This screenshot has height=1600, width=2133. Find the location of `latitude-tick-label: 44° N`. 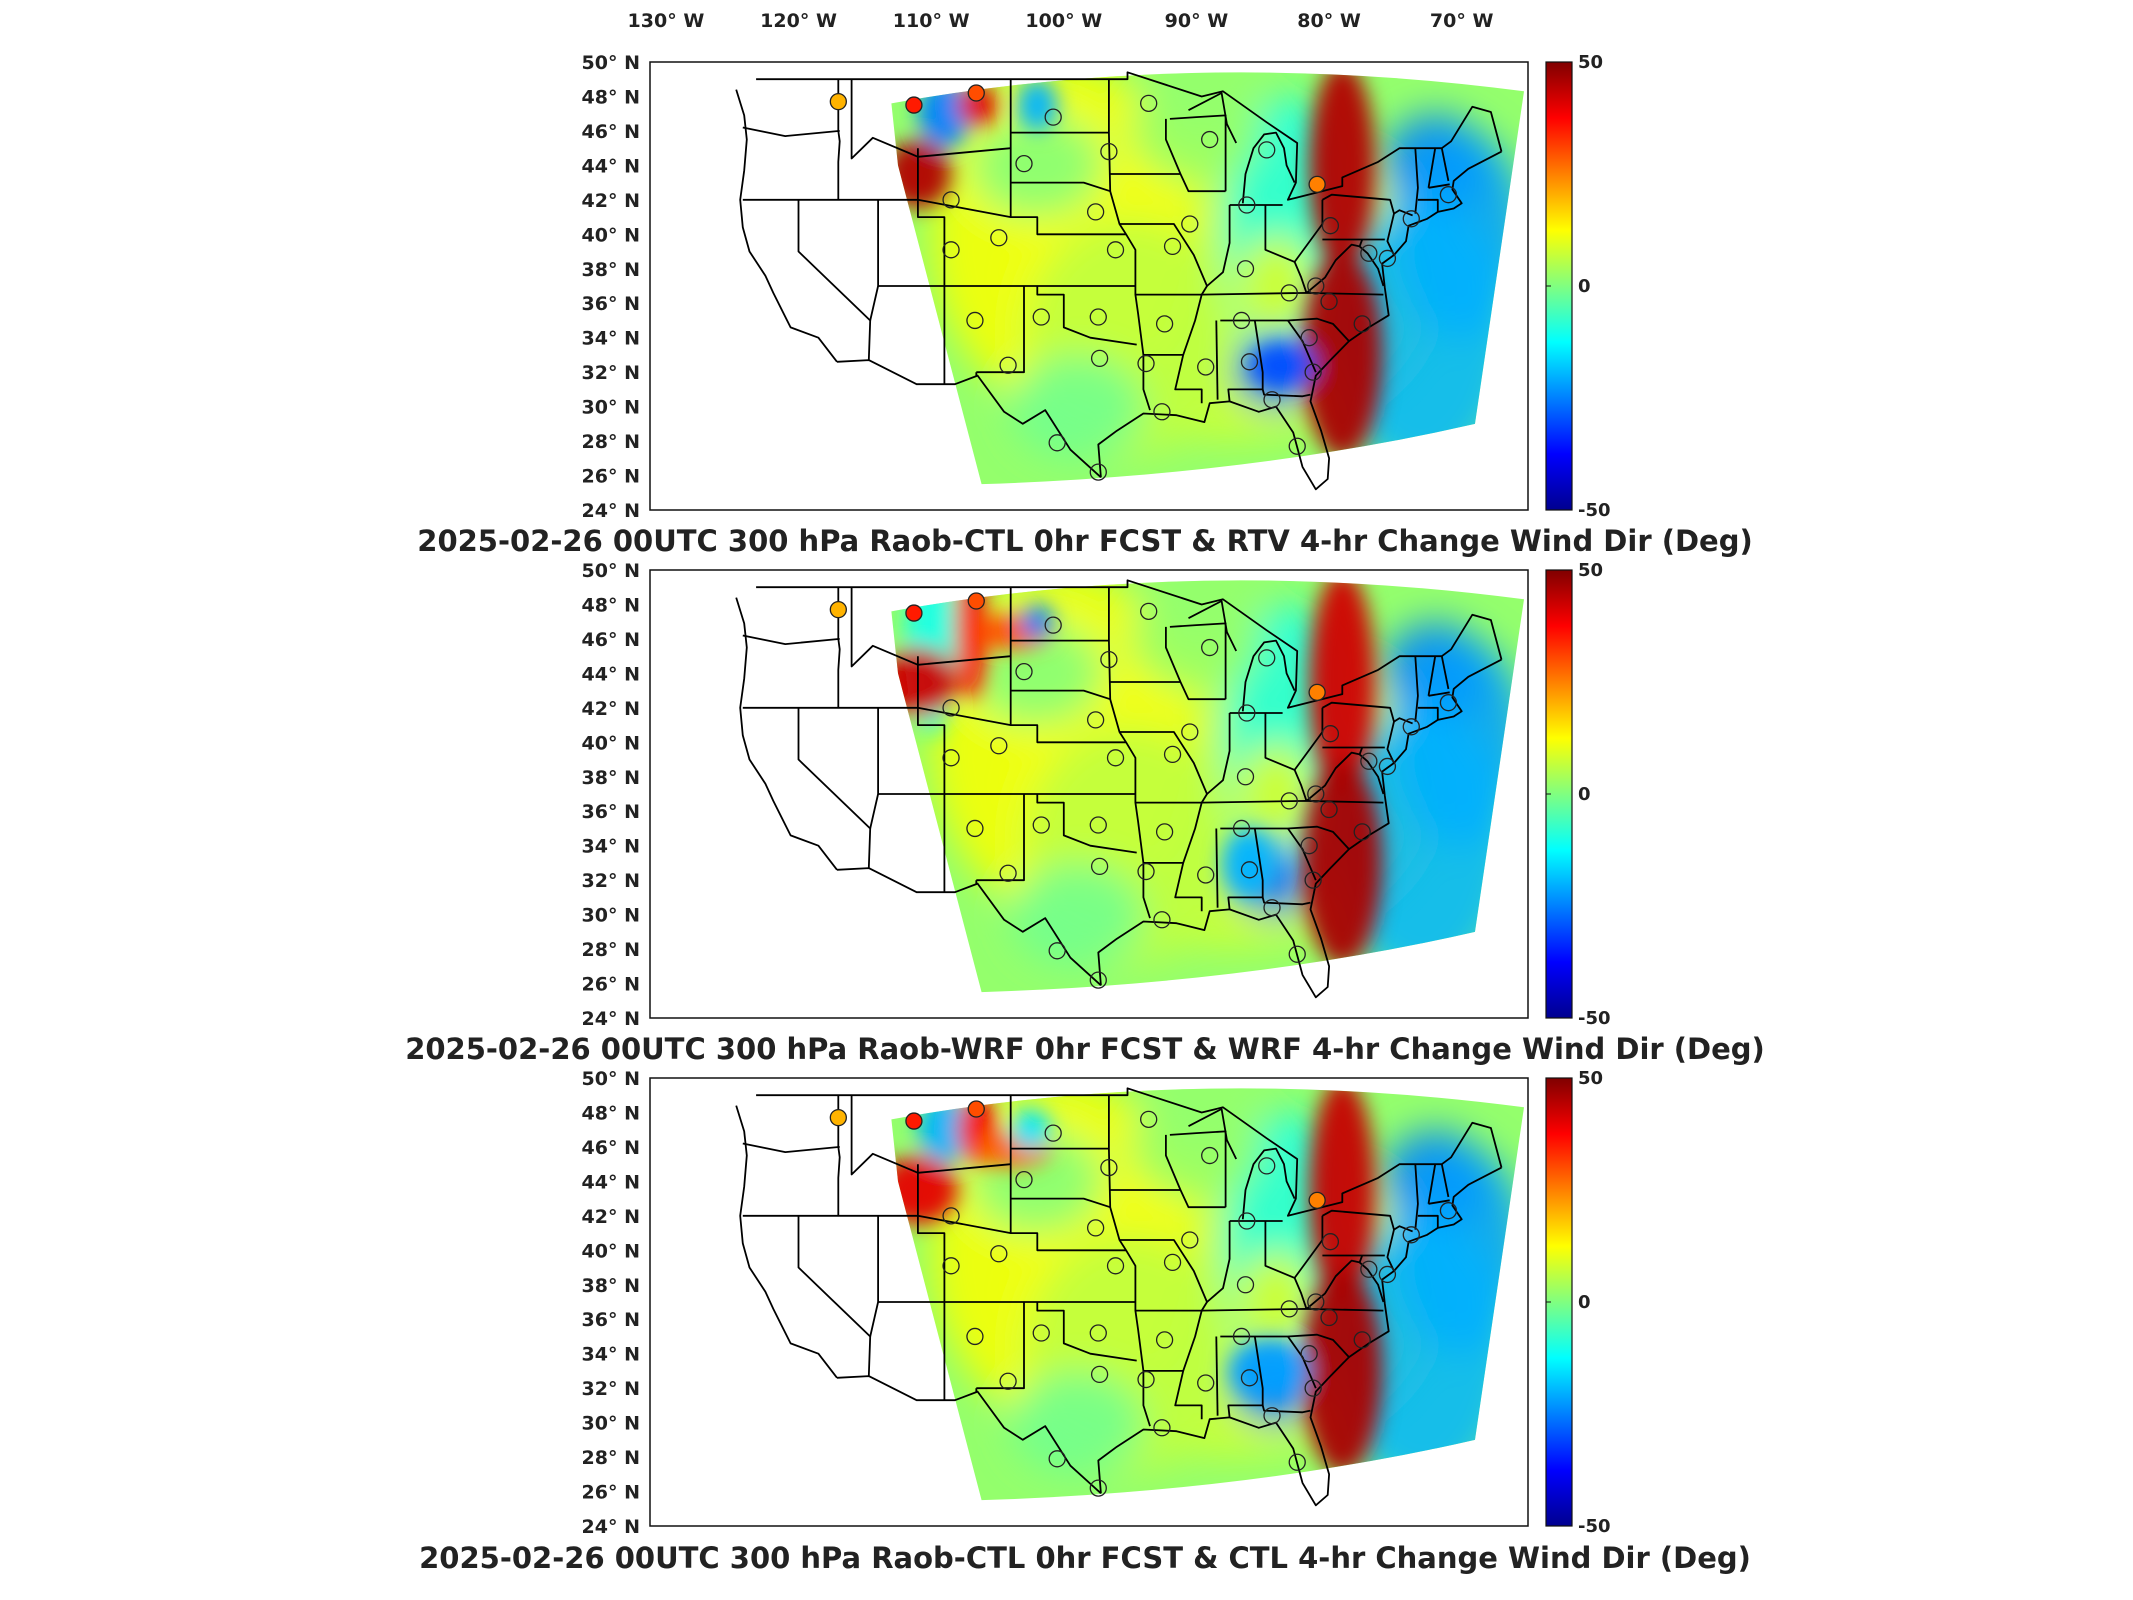

latitude-tick-label: 44° N is located at coordinates (611, 166).